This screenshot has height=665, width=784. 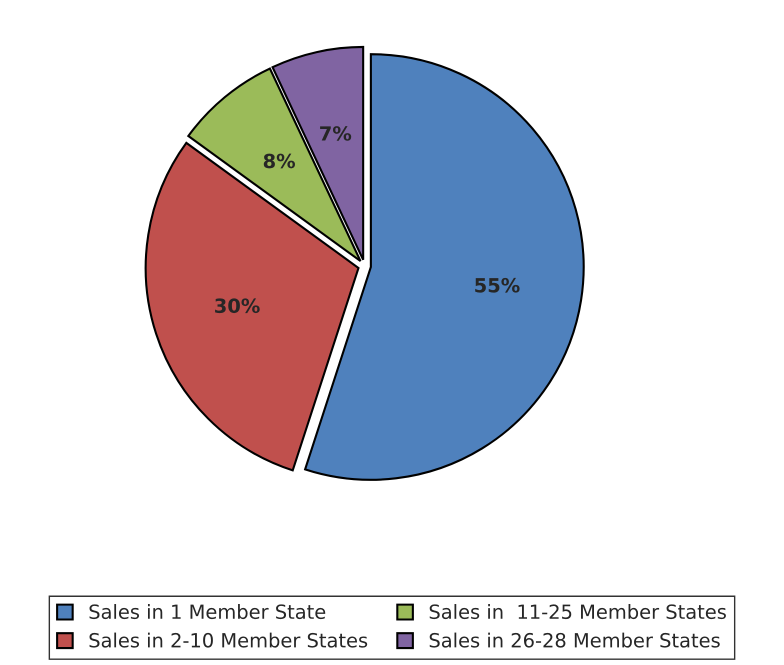 What do you see at coordinates (208, 612) in the screenshot?
I see `legend-label: Sales in 1 Member State` at bounding box center [208, 612].